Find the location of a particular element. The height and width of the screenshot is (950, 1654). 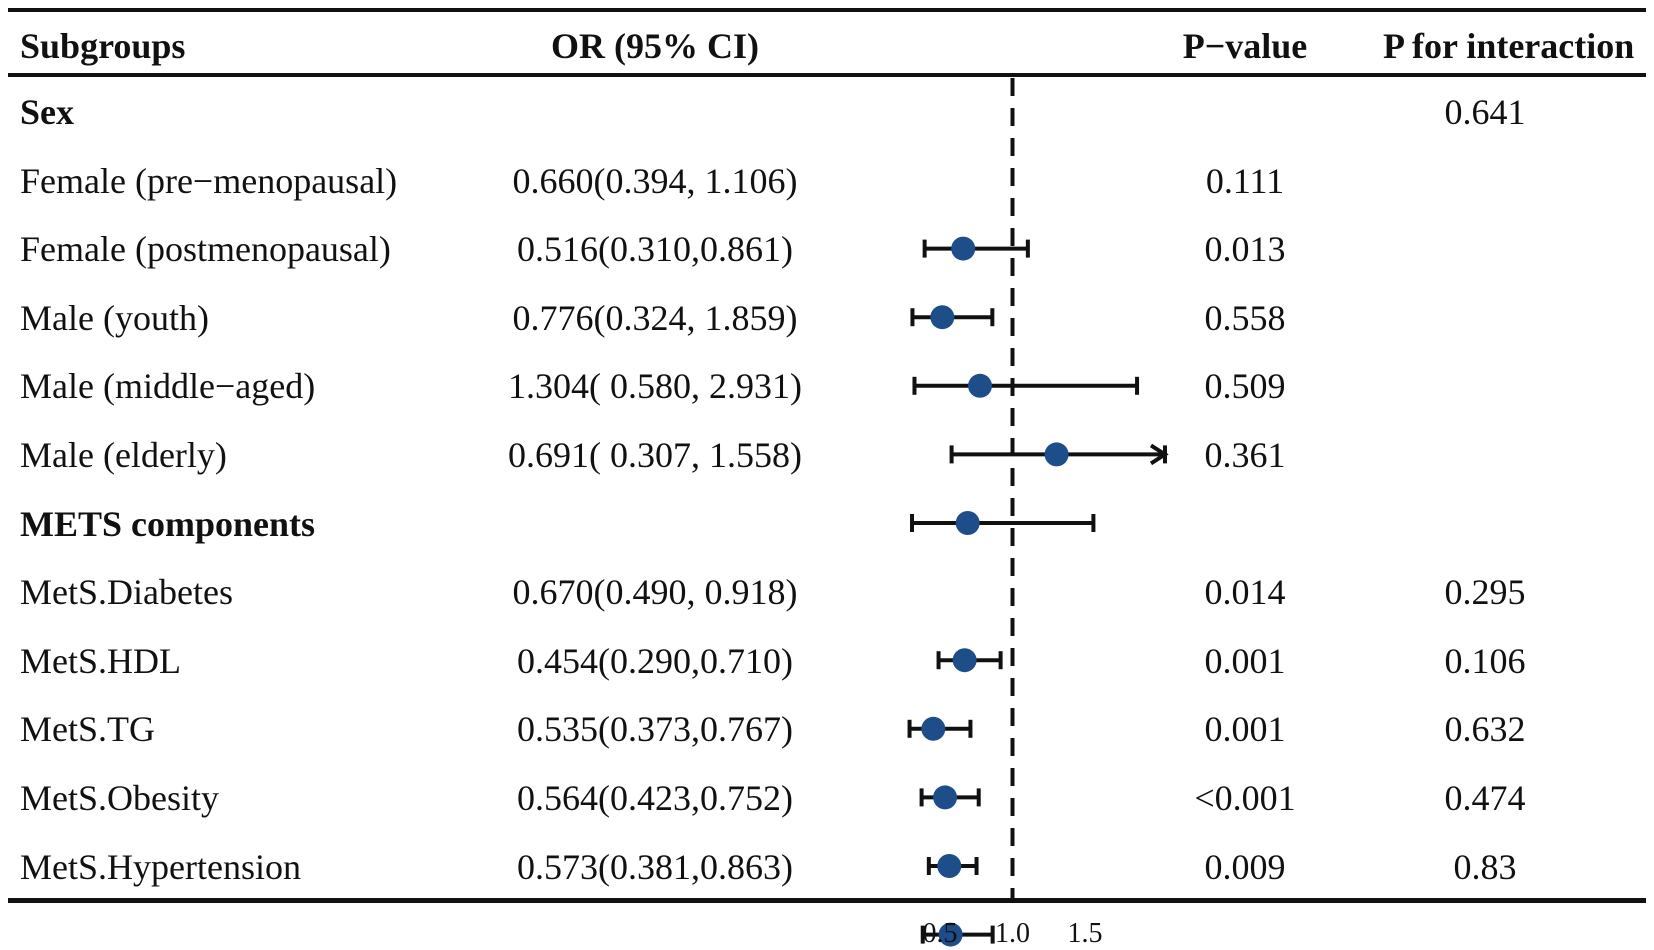

p-interaction: 0.632 is located at coordinates (1485, 729).